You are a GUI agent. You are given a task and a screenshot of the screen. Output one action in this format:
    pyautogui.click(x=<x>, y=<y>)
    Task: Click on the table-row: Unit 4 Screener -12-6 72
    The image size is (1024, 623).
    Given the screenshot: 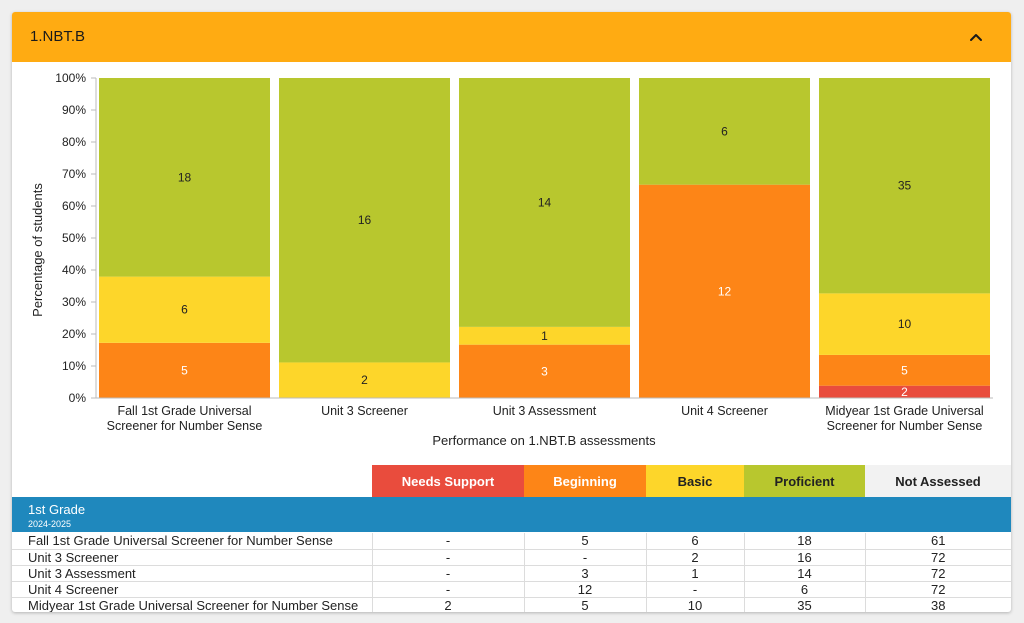 What is the action you would take?
    pyautogui.click(x=511, y=589)
    